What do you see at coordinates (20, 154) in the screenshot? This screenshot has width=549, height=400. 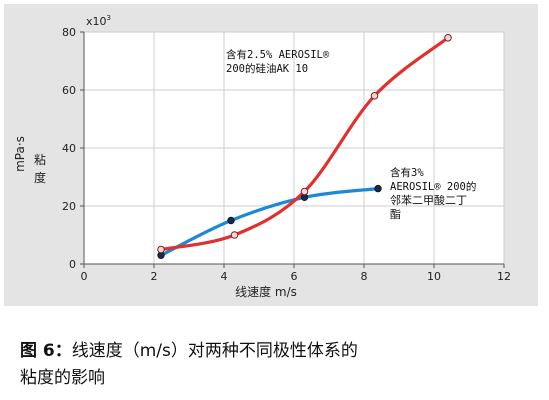 I see `y-axis-unit: mPa·s` at bounding box center [20, 154].